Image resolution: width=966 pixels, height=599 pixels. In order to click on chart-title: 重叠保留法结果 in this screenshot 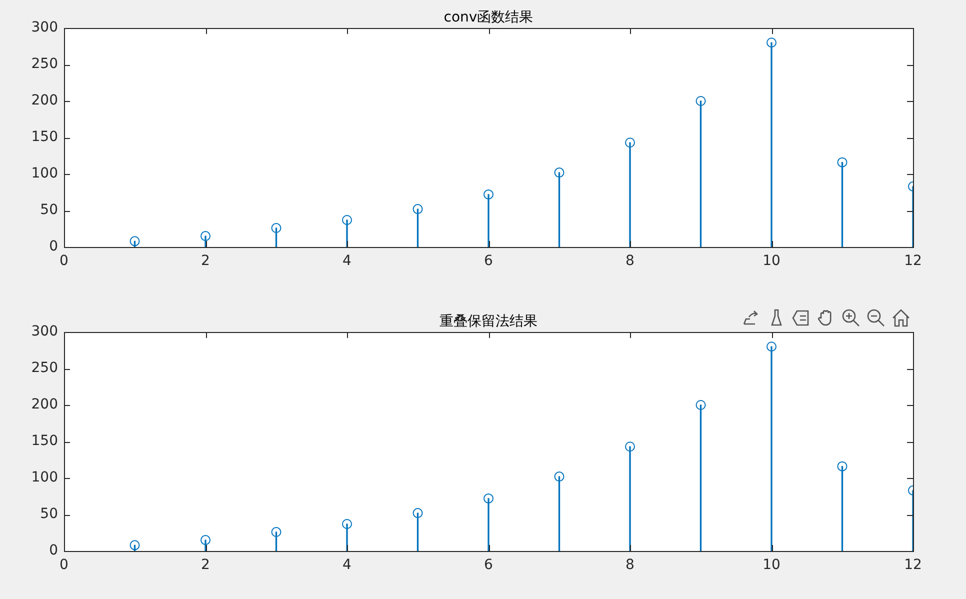, I will do `click(489, 322)`.